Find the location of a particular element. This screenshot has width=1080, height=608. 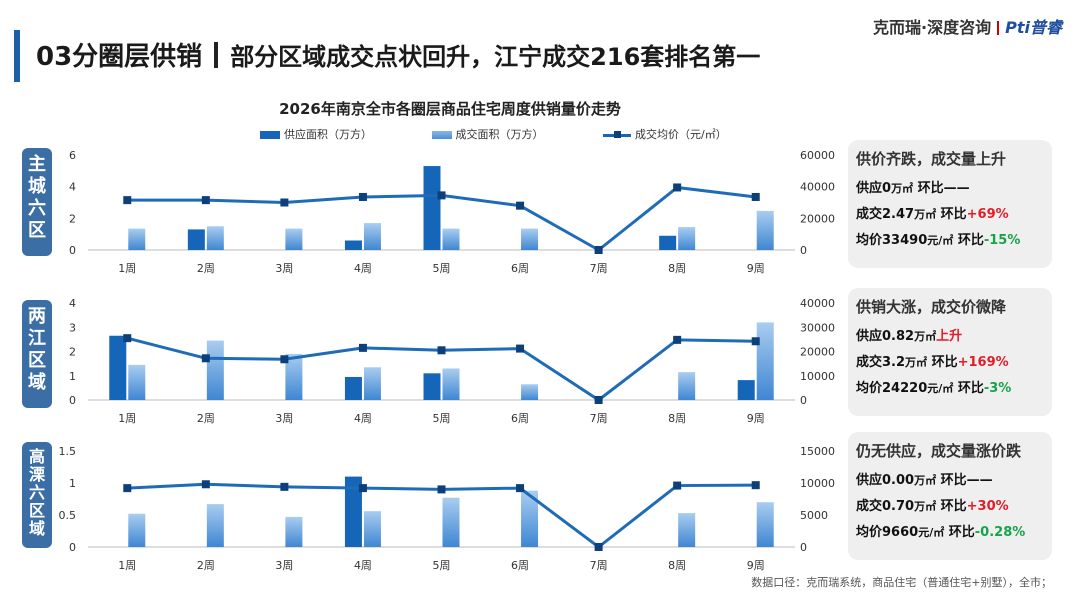

region-label-gaoli: 高溧六区域 is located at coordinates (37, 495).